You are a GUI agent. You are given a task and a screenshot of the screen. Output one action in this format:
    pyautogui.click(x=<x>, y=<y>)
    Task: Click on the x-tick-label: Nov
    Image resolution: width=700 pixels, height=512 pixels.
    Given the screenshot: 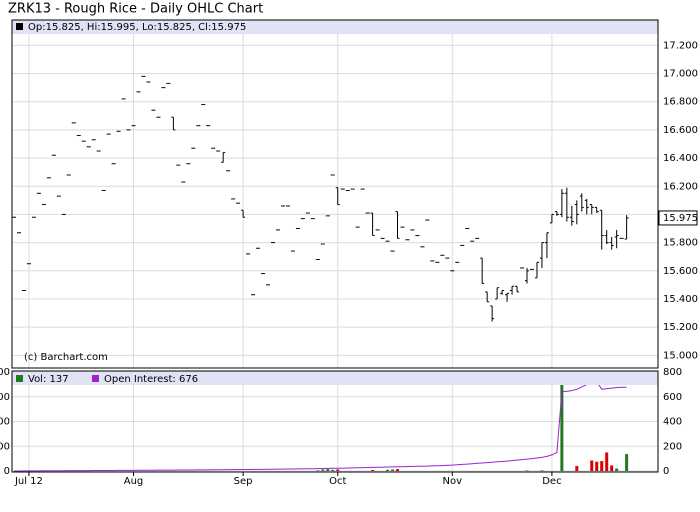 What is the action you would take?
    pyautogui.click(x=453, y=481)
    